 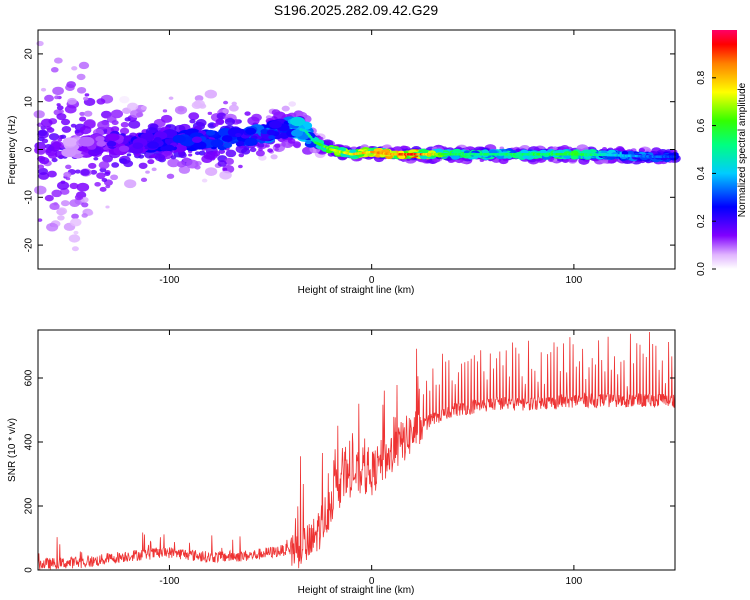 I want to click on snr-y-label: SNR (10 * v/v), so click(x=12, y=450).